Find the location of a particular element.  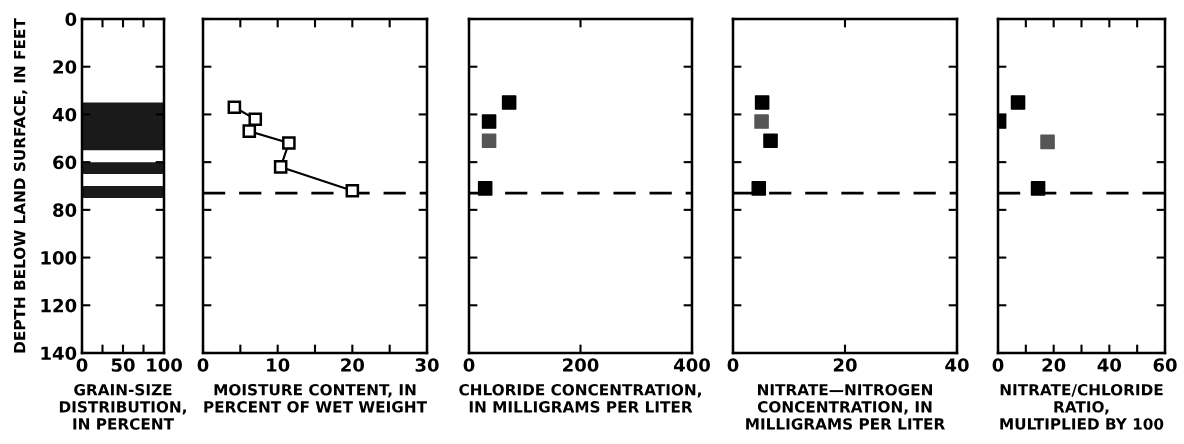

y-tick-label: 100 is located at coordinates (59, 258).